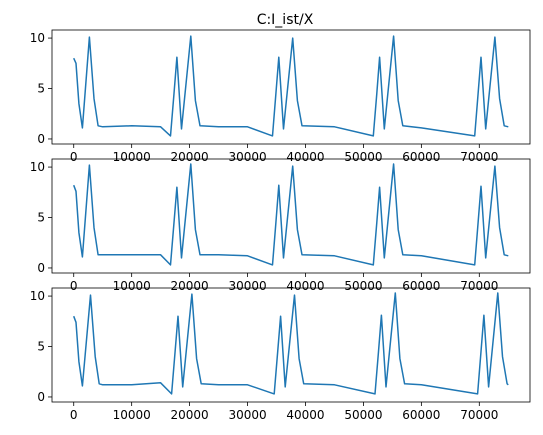  Describe the element at coordinates (285, 20) in the screenshot. I see `chart-title: C:I_ist/X` at that location.